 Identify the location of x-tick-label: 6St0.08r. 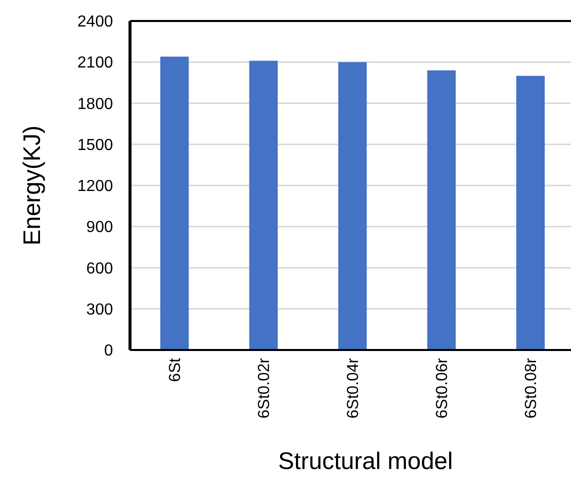
(531, 387).